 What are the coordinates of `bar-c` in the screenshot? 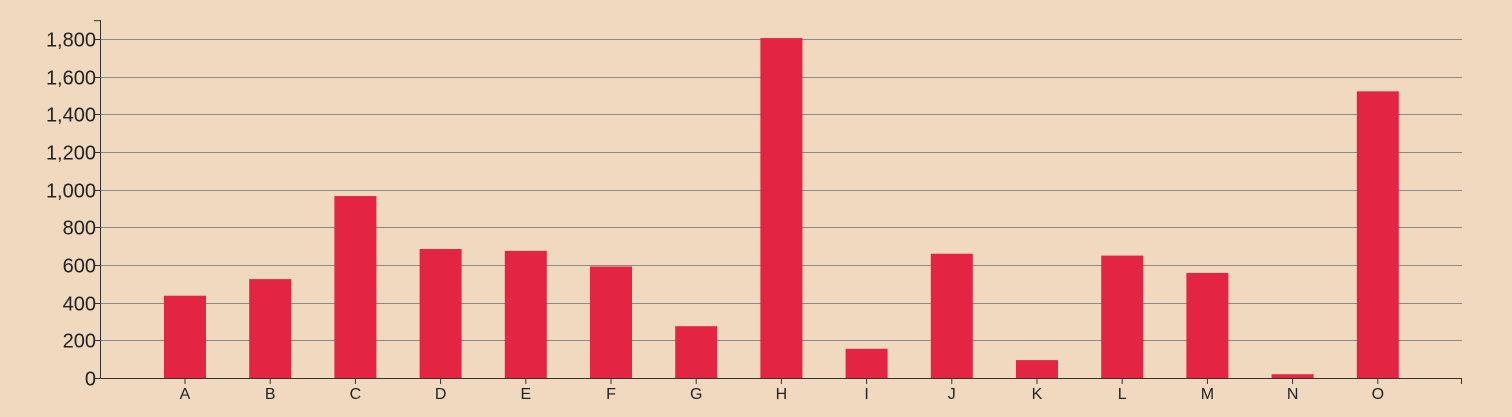 It's located at (355, 287).